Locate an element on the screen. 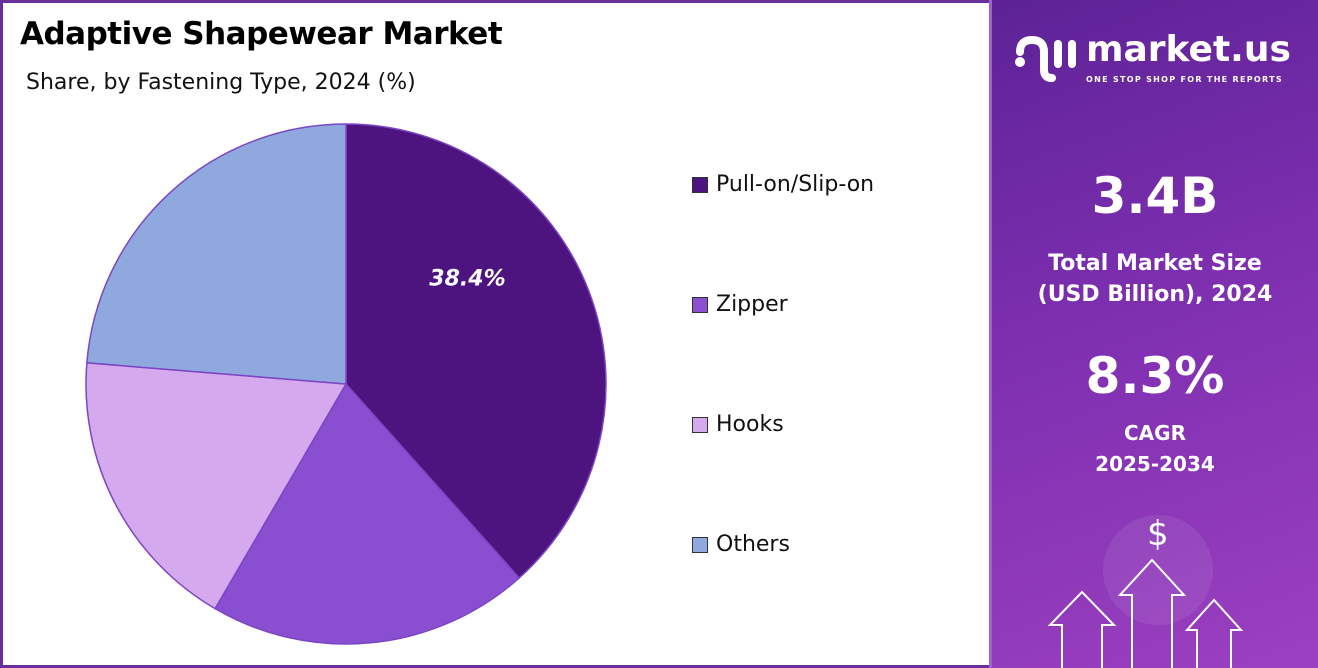 The image size is (1318, 668). dollar-symbol: $ is located at coordinates (1158, 534).